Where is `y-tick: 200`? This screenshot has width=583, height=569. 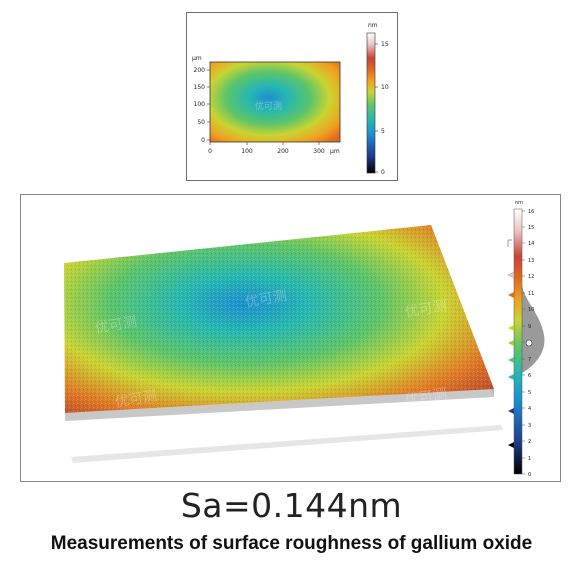
y-tick: 200 is located at coordinates (200, 70).